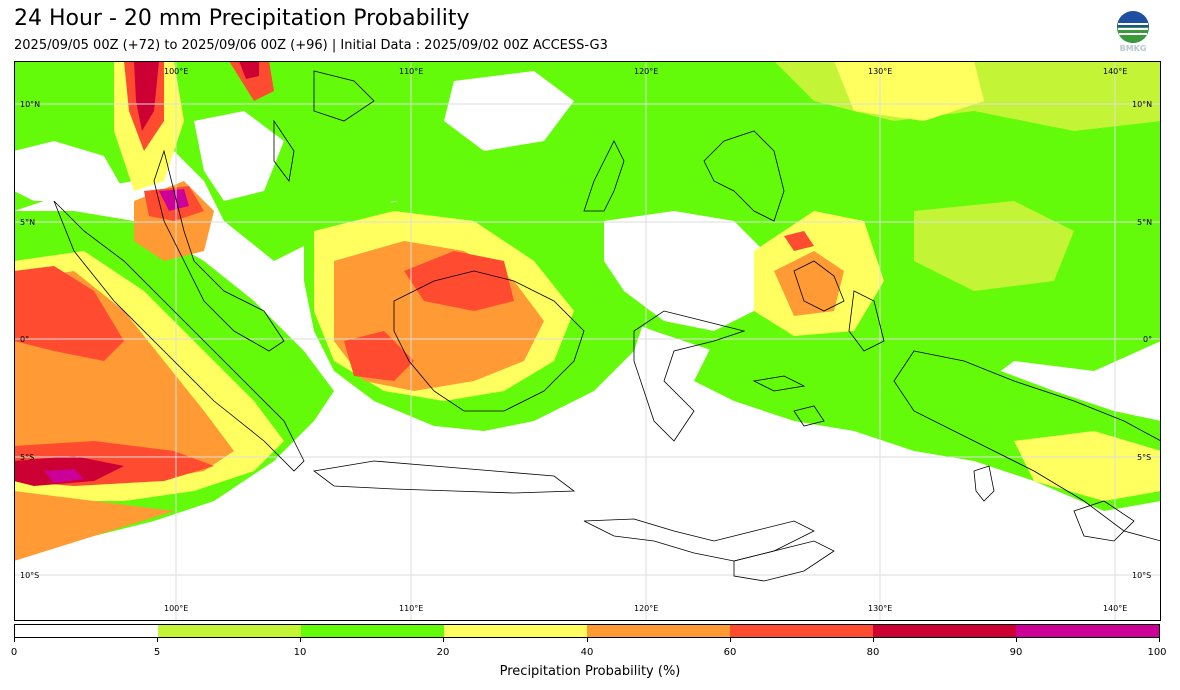  Describe the element at coordinates (1142, 575) in the screenshot. I see `lat-label-right: 10°S` at that location.